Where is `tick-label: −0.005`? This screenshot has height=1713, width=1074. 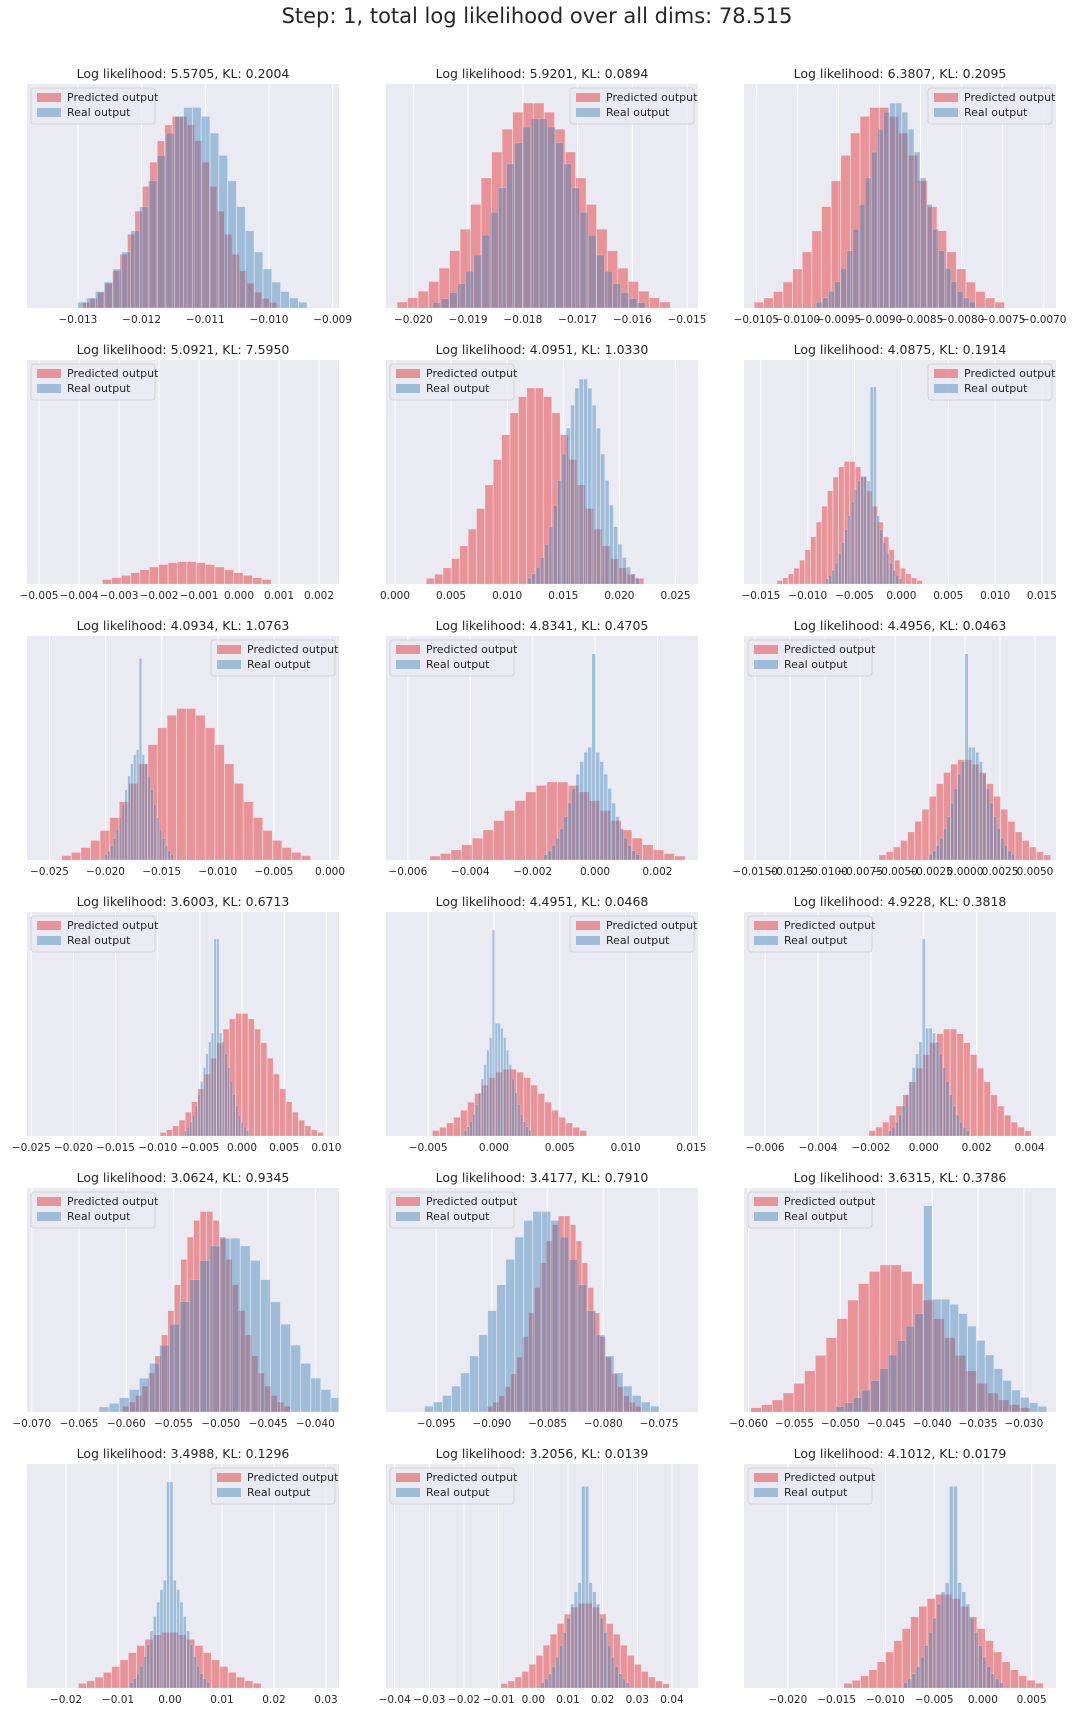
tick-label: −0.005 is located at coordinates (934, 1700).